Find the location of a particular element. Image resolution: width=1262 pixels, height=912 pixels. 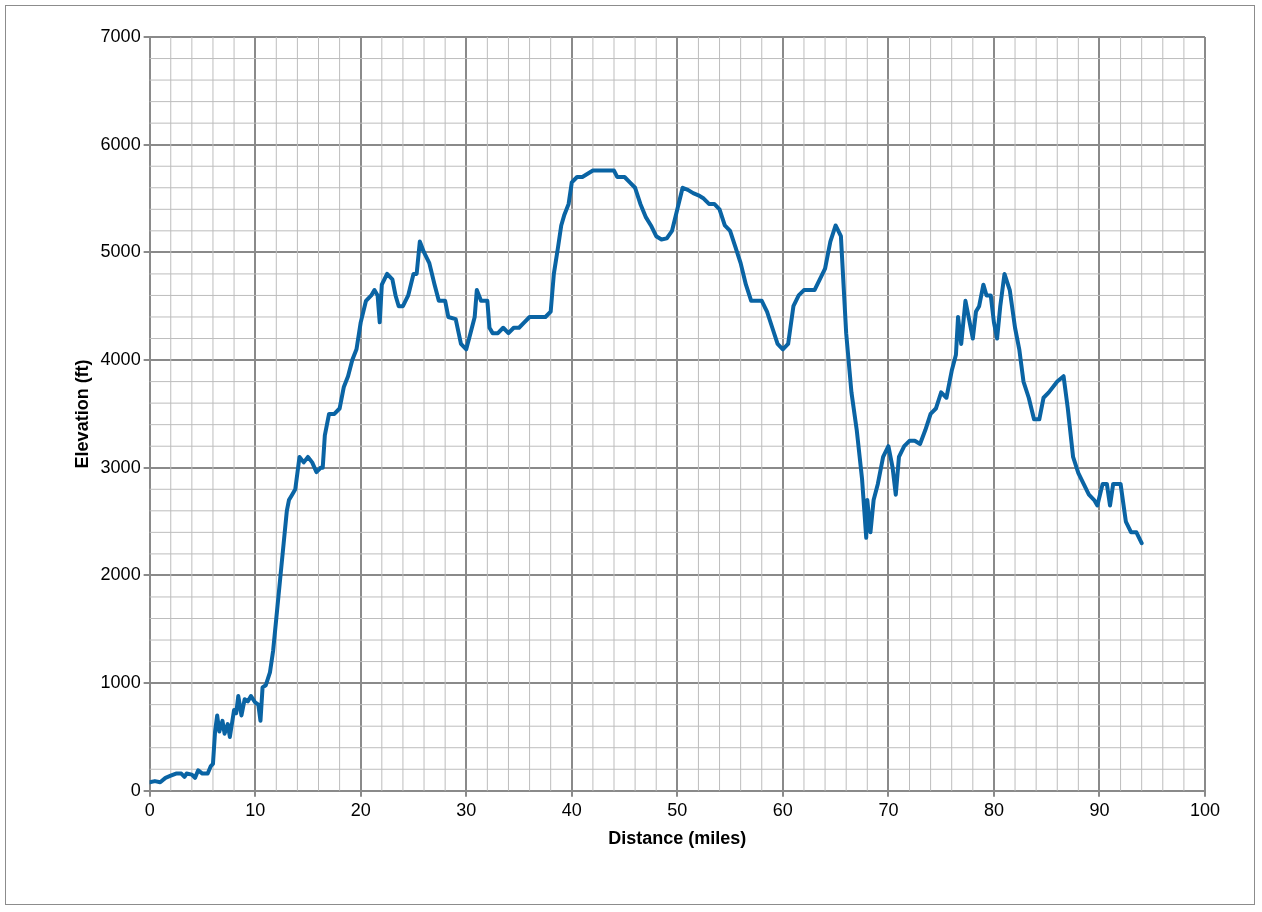

y-tick-label: 6000 is located at coordinates (120, 143).